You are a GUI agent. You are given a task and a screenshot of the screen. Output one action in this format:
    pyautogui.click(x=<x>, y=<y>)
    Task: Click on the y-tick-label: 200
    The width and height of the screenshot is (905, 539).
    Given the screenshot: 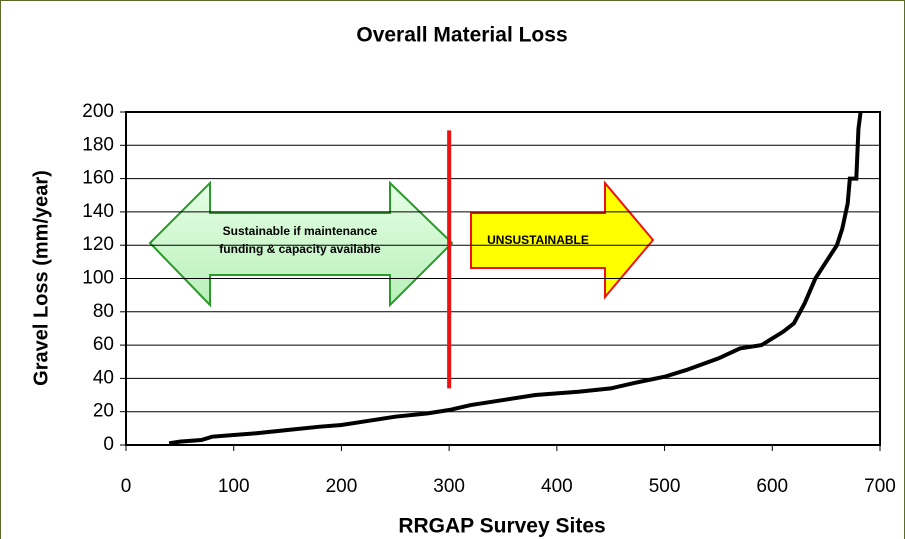 What is the action you would take?
    pyautogui.click(x=98, y=111)
    